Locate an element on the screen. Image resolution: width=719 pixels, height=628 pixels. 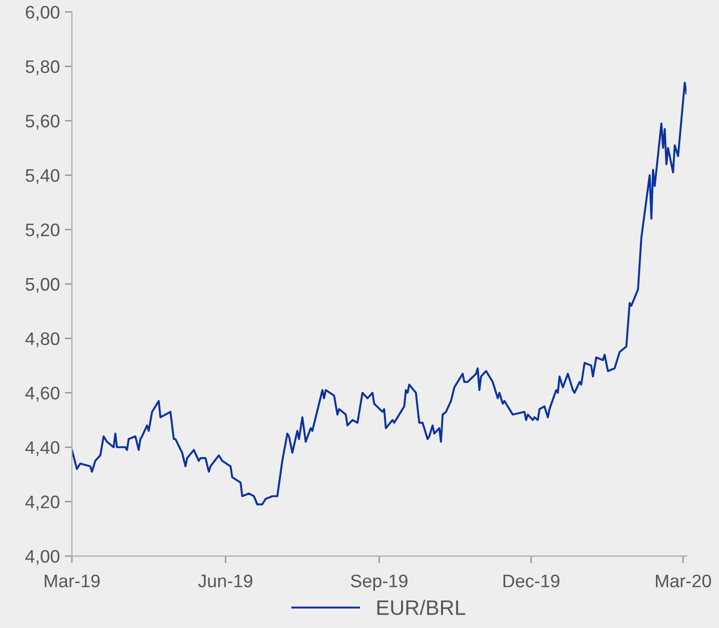
y-tick-label: 5,40 is located at coordinates (43, 176).